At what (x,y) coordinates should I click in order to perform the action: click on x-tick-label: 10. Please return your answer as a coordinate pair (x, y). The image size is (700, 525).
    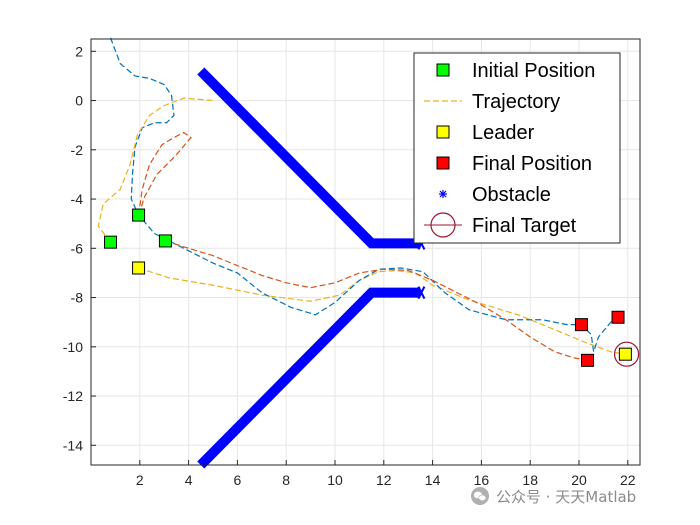
    Looking at the image, I should click on (335, 480).